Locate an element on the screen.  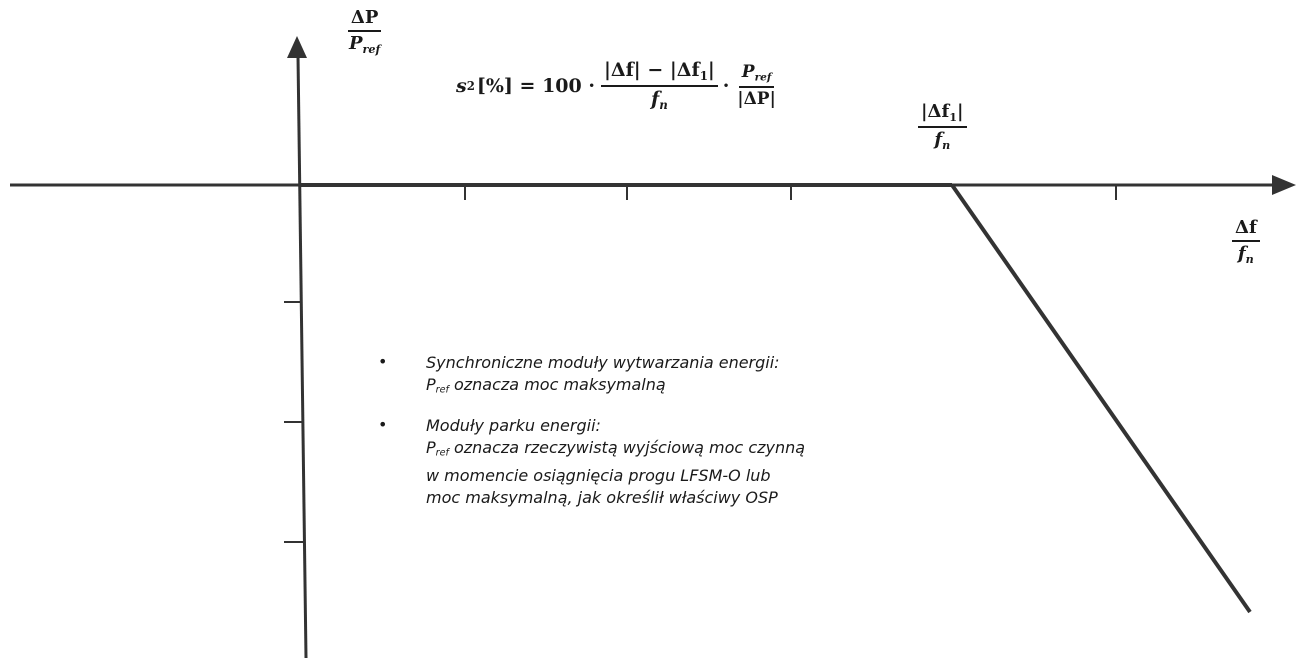
pref-rest: oznacza rzeczywistą wyjściową moc czynną is located at coordinates (627, 448).